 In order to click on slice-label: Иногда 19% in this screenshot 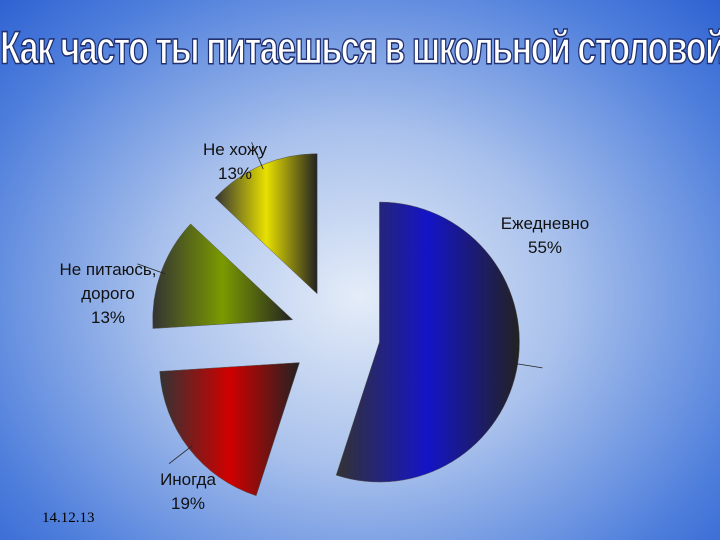, I will do `click(188, 492)`.